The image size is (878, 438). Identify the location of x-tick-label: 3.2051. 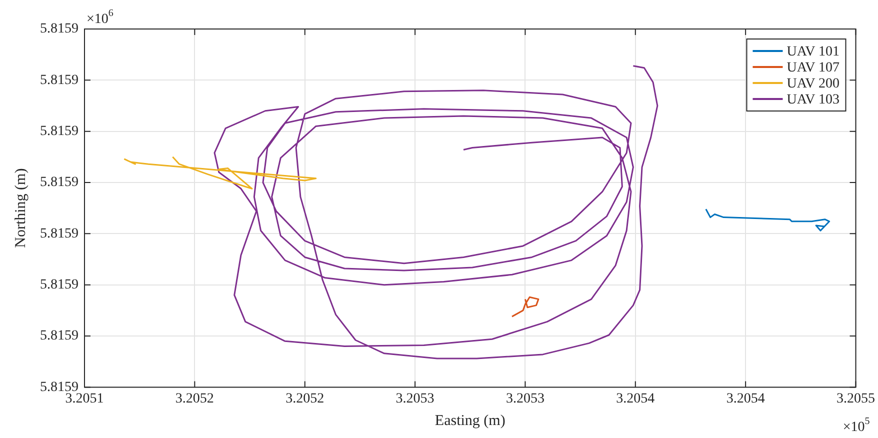
(84, 398).